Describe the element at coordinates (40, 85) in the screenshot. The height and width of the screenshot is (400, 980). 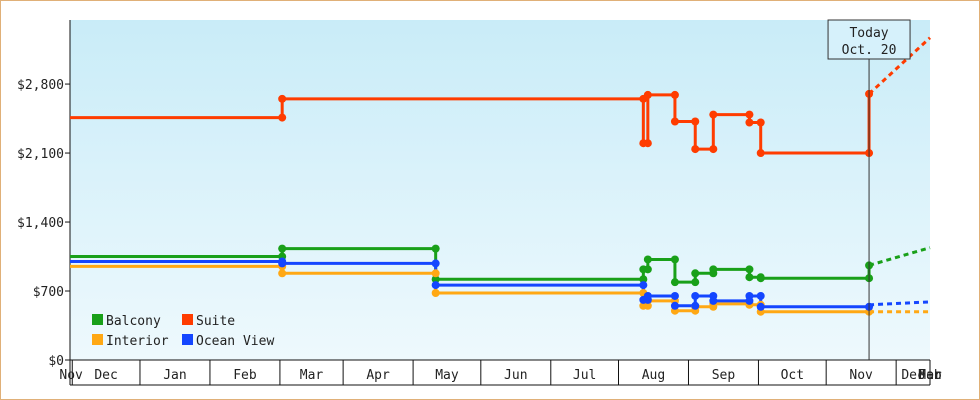
I see `y-tick-label: $2,800` at that location.